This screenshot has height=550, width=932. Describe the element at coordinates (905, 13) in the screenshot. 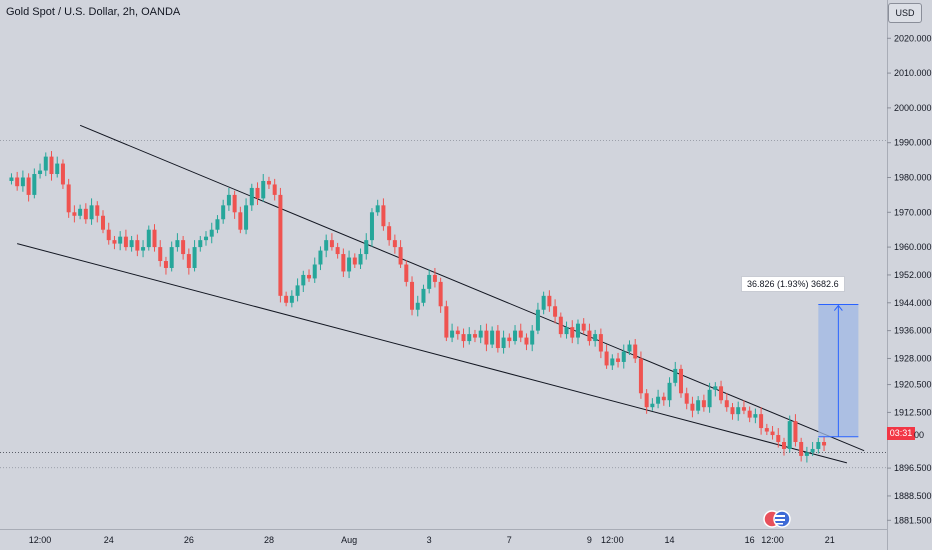

I see `currency-button: USD` at that location.